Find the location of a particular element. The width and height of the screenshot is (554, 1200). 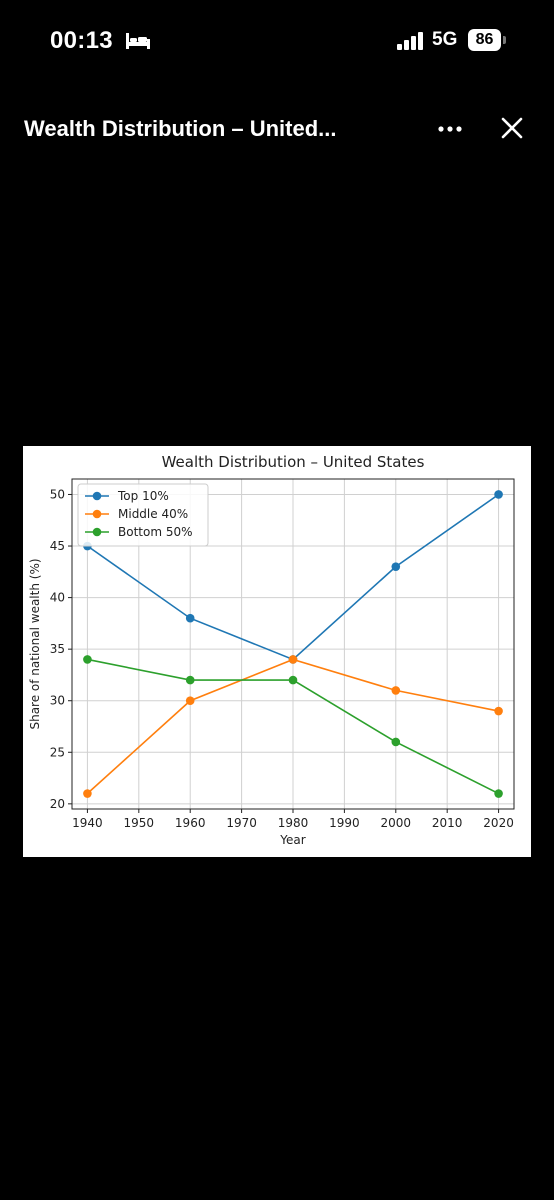

x-tick-label: 2020 is located at coordinates (498, 823).